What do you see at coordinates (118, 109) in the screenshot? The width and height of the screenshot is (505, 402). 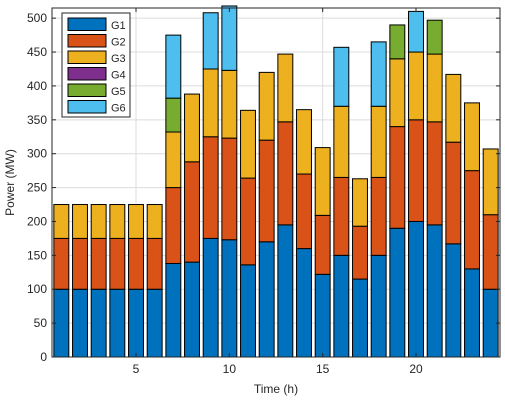 I see `legend-label-g6: G6` at bounding box center [118, 109].